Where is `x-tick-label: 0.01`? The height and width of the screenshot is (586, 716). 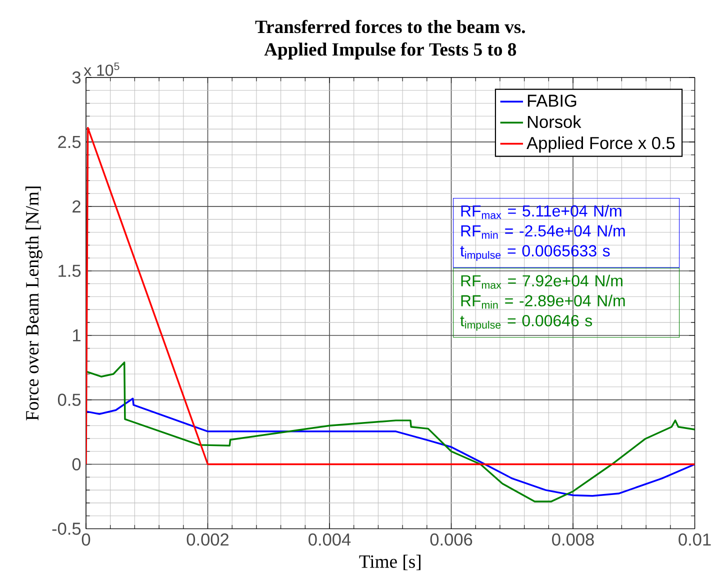
x-tick-label: 0.01 is located at coordinates (694, 539).